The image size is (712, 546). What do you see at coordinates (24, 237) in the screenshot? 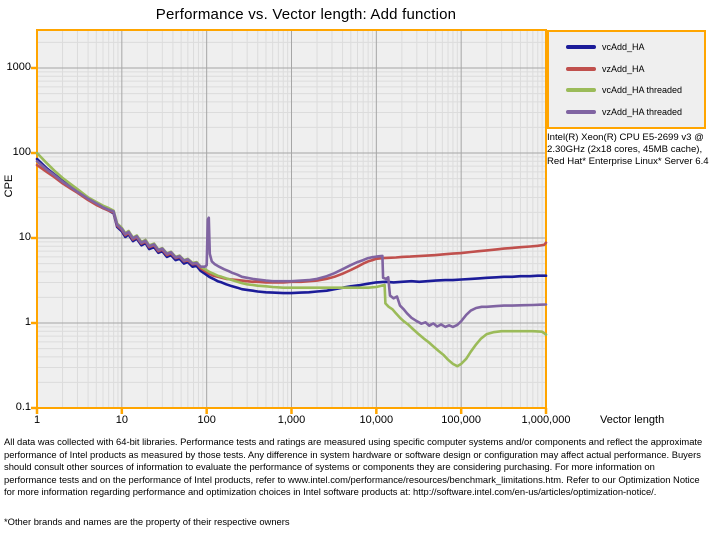
I see `y-tick-label: 10` at bounding box center [24, 237].